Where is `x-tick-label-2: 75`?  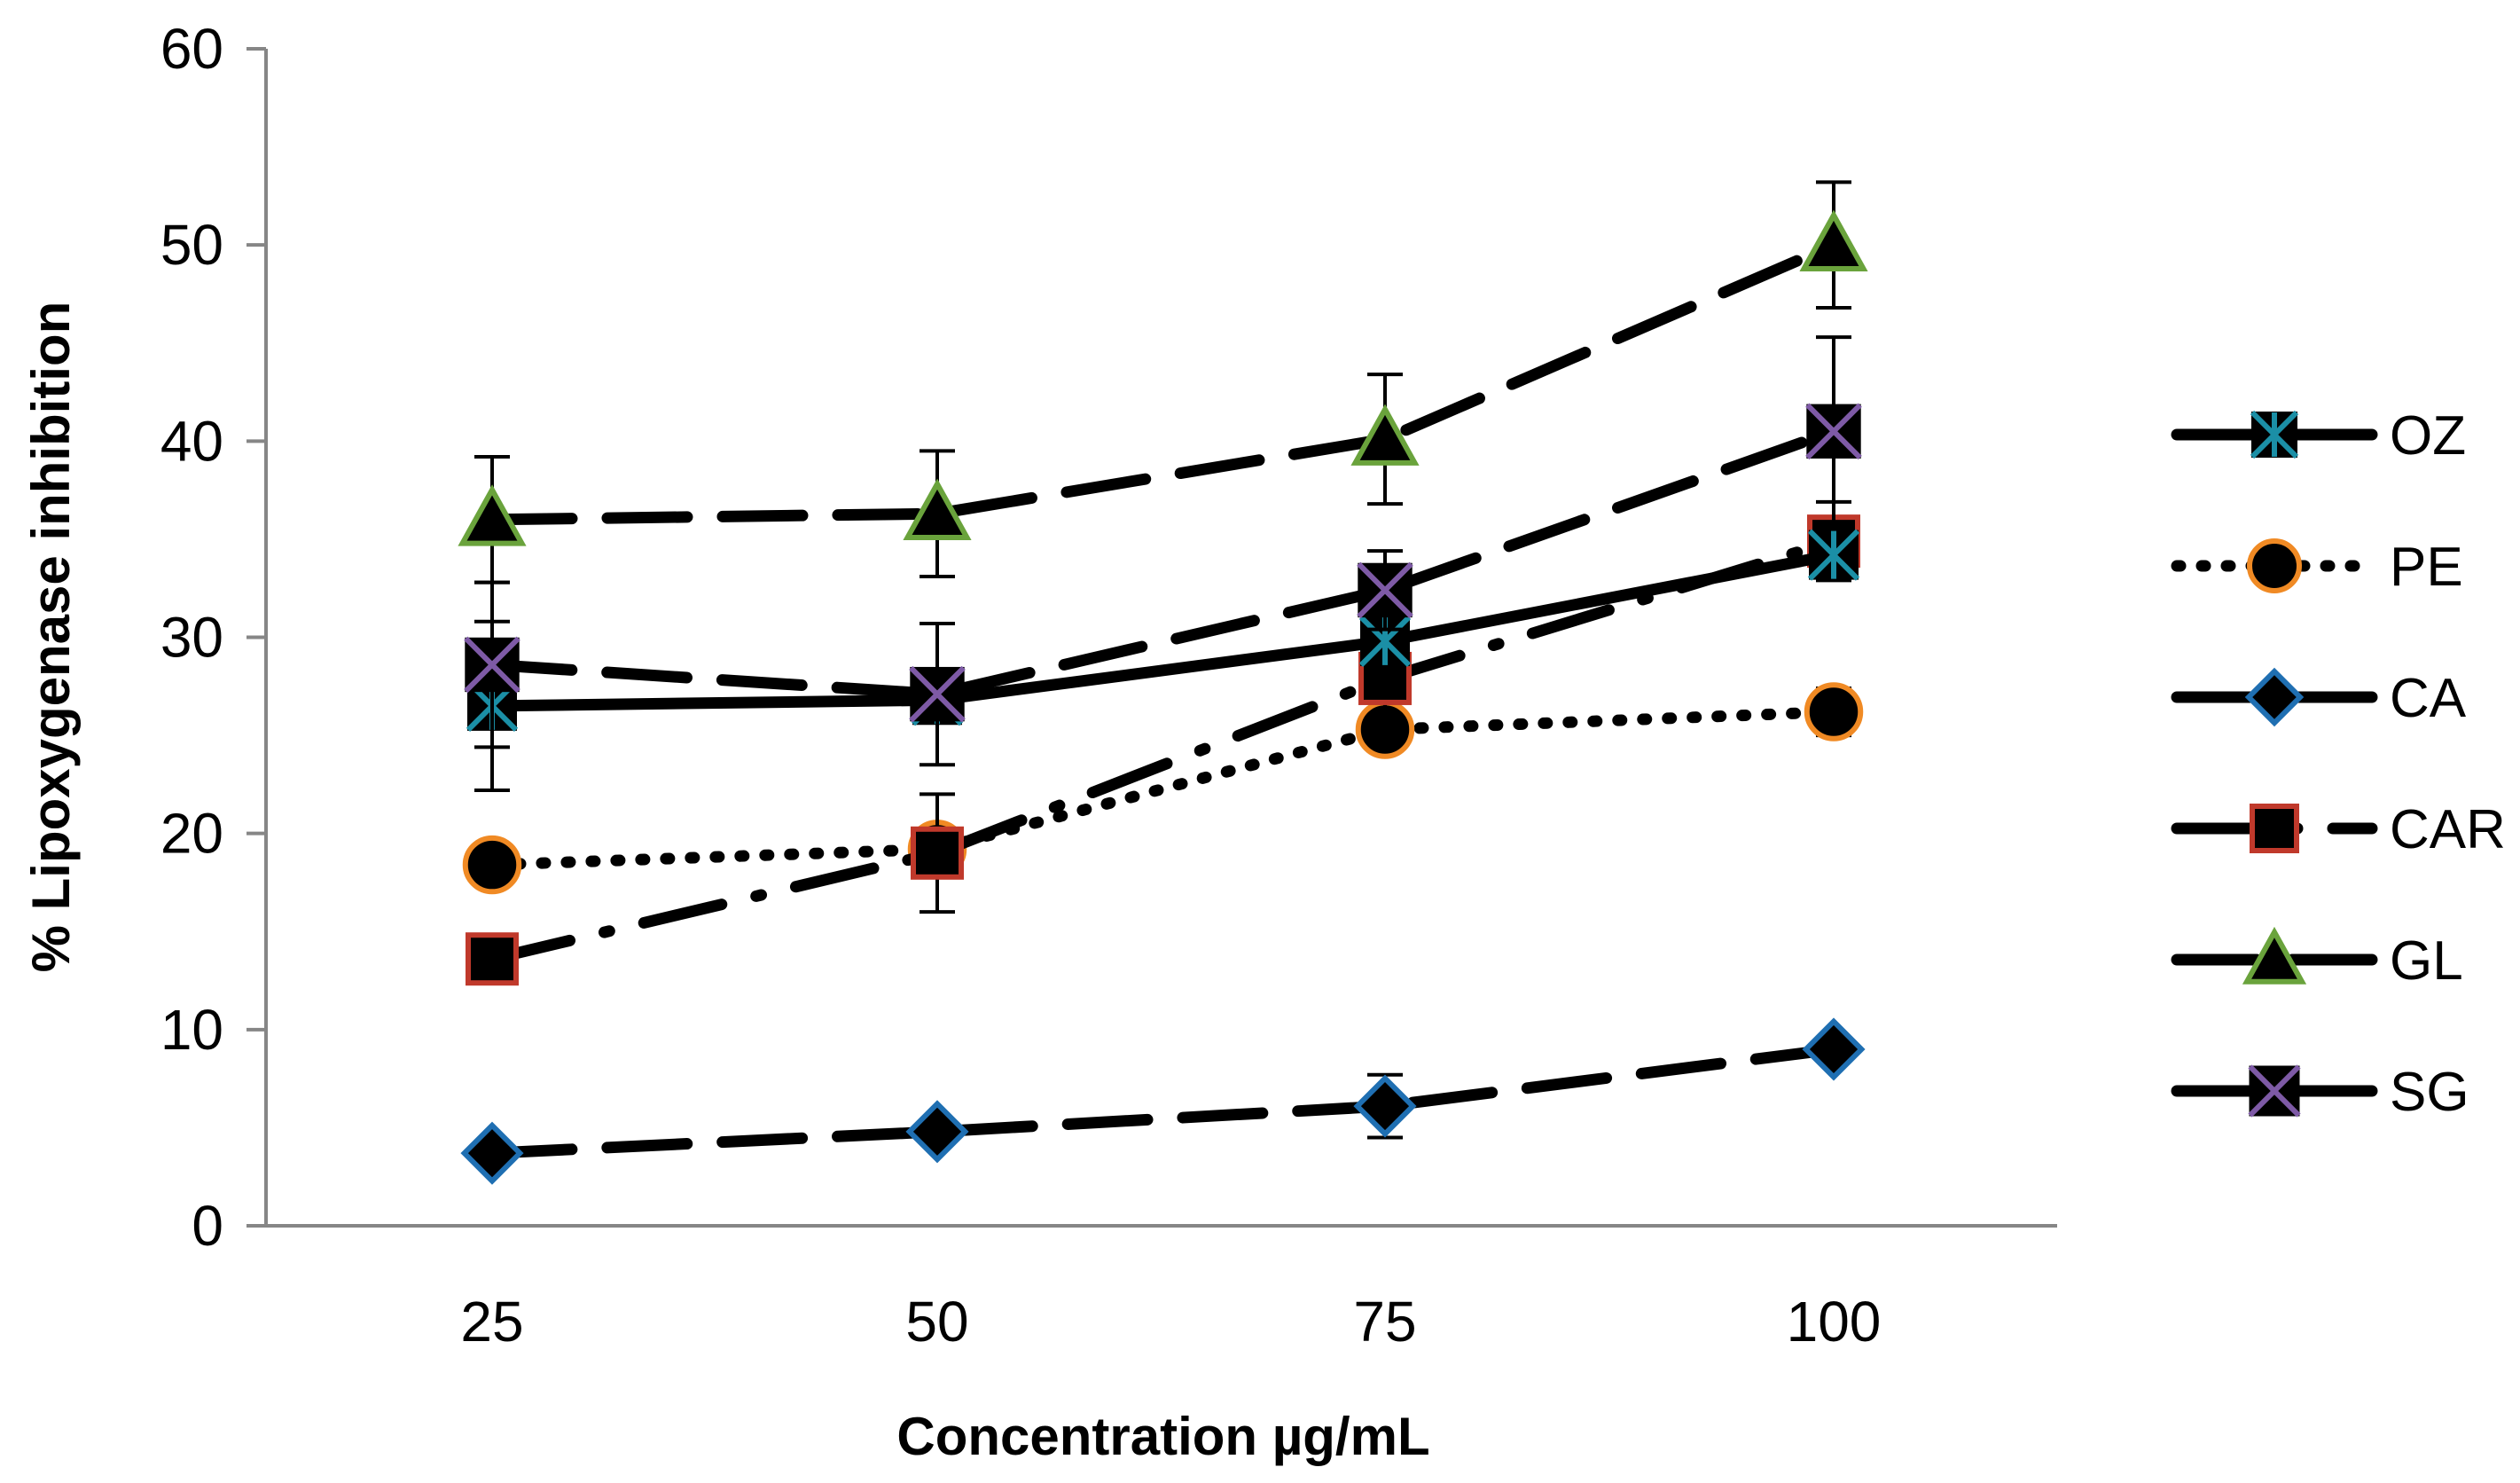 x-tick-label-2: 75 is located at coordinates (1384, 1322).